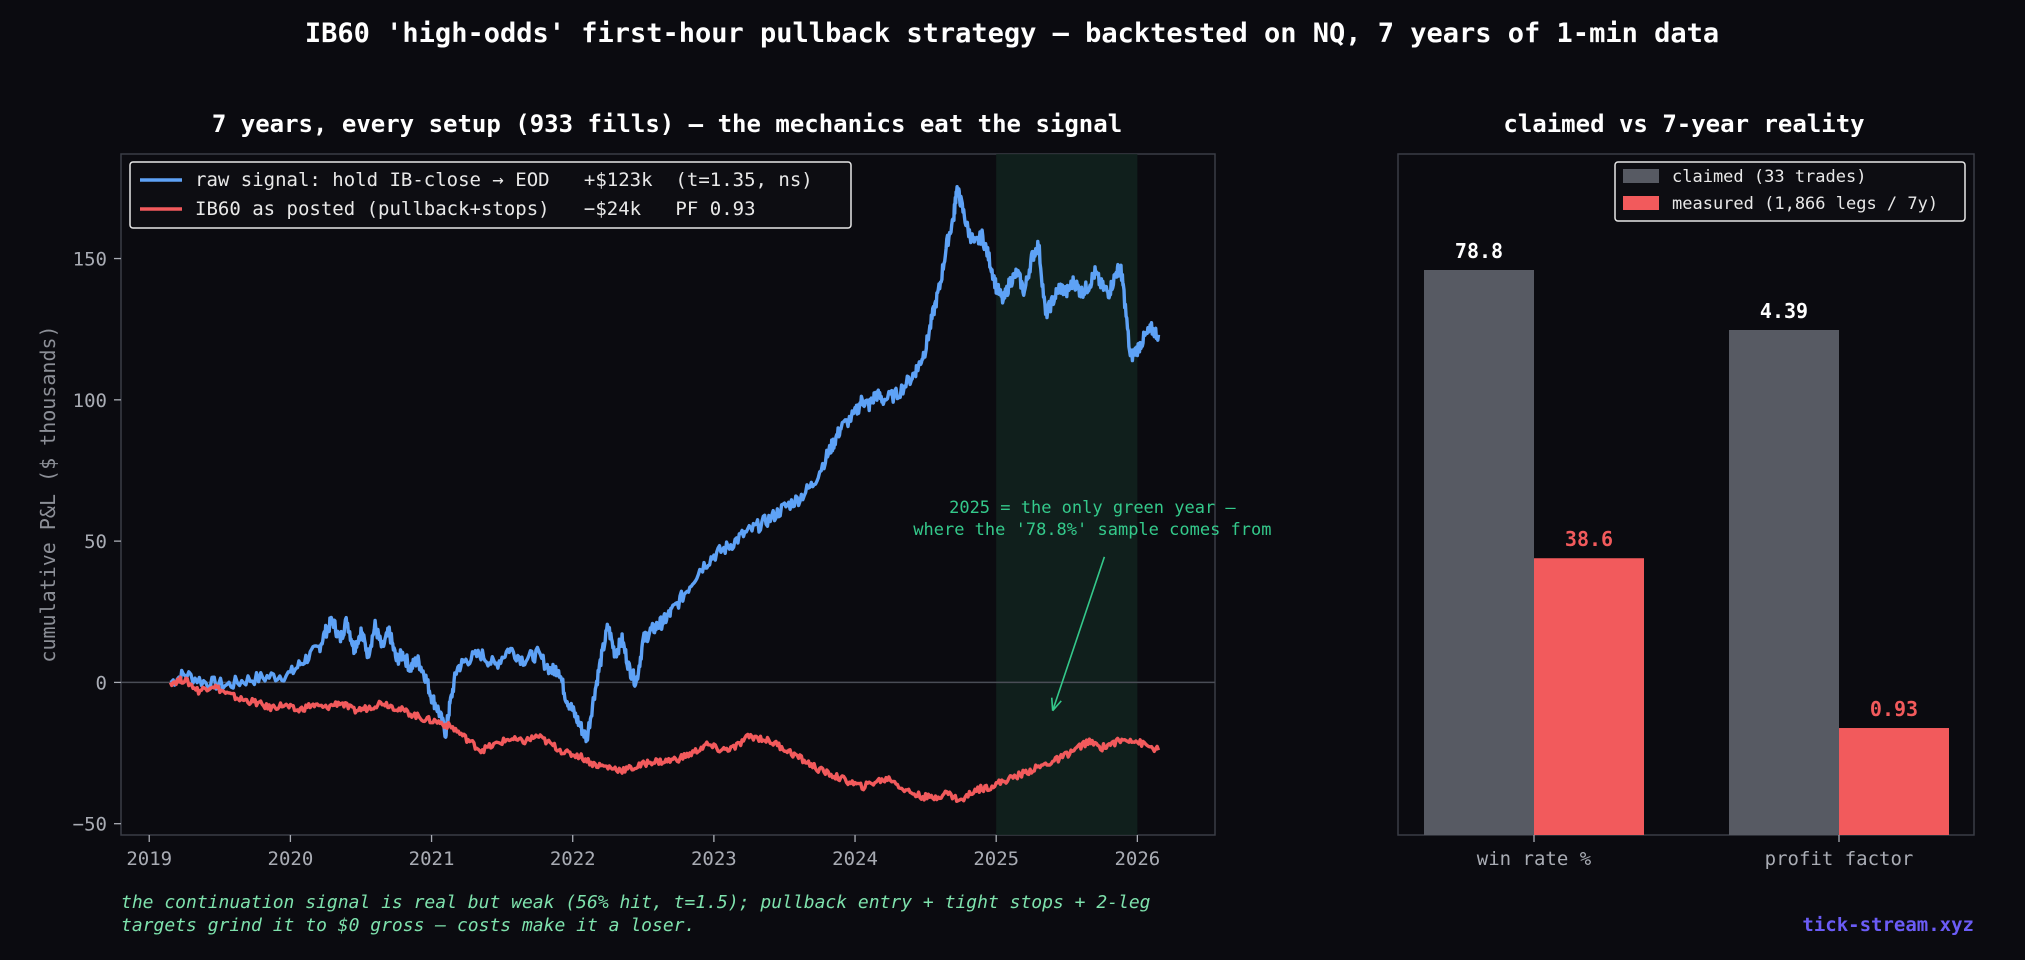 Image resolution: width=2025 pixels, height=960 pixels. I want to click on bar-value-label: 0.93, so click(1894, 709).